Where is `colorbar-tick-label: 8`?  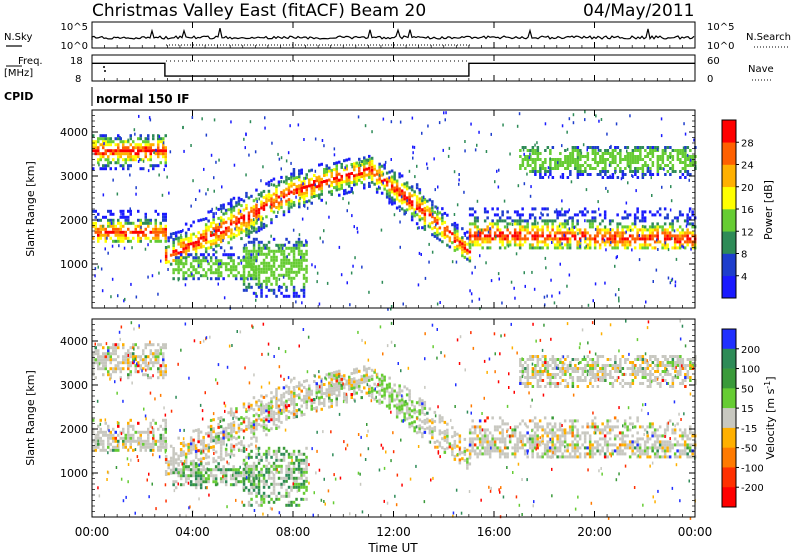 colorbar-tick-label: 8 is located at coordinates (744, 255).